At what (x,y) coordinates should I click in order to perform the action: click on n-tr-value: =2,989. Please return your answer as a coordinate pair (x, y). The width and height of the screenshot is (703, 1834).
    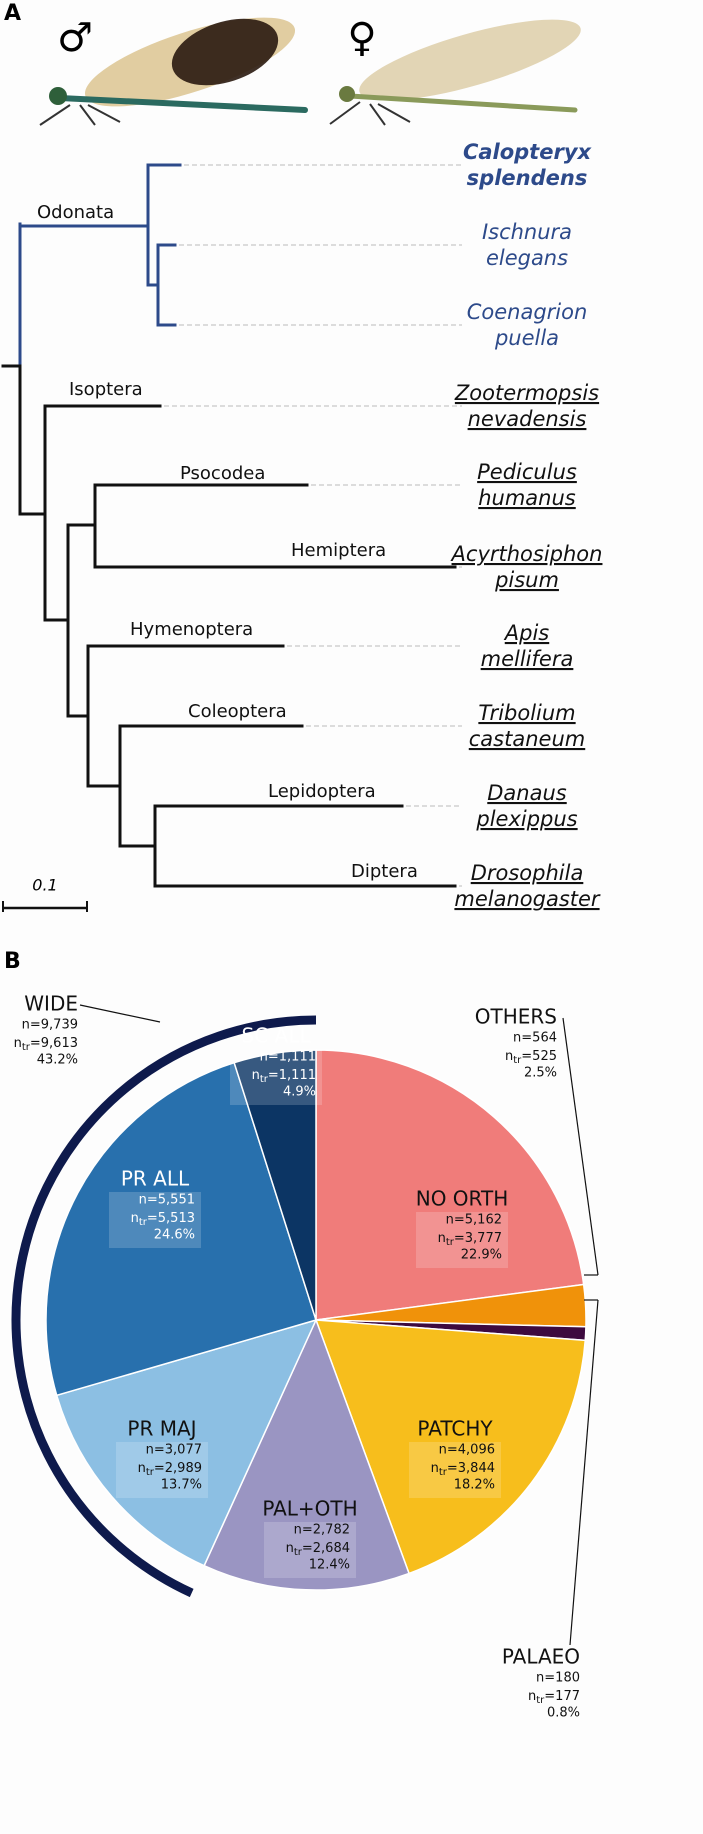
    Looking at the image, I should click on (178, 1468).